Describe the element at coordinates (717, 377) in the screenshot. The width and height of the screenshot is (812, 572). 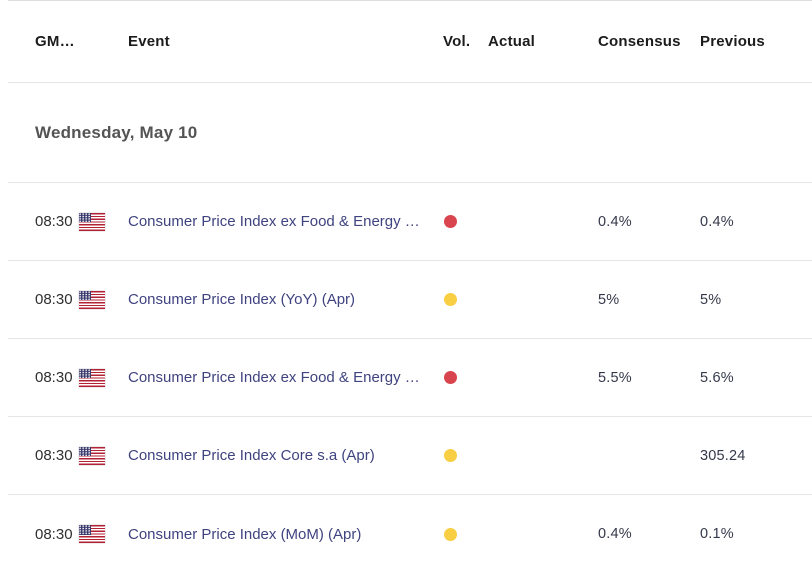
I see `previous-value: 5.6%` at that location.